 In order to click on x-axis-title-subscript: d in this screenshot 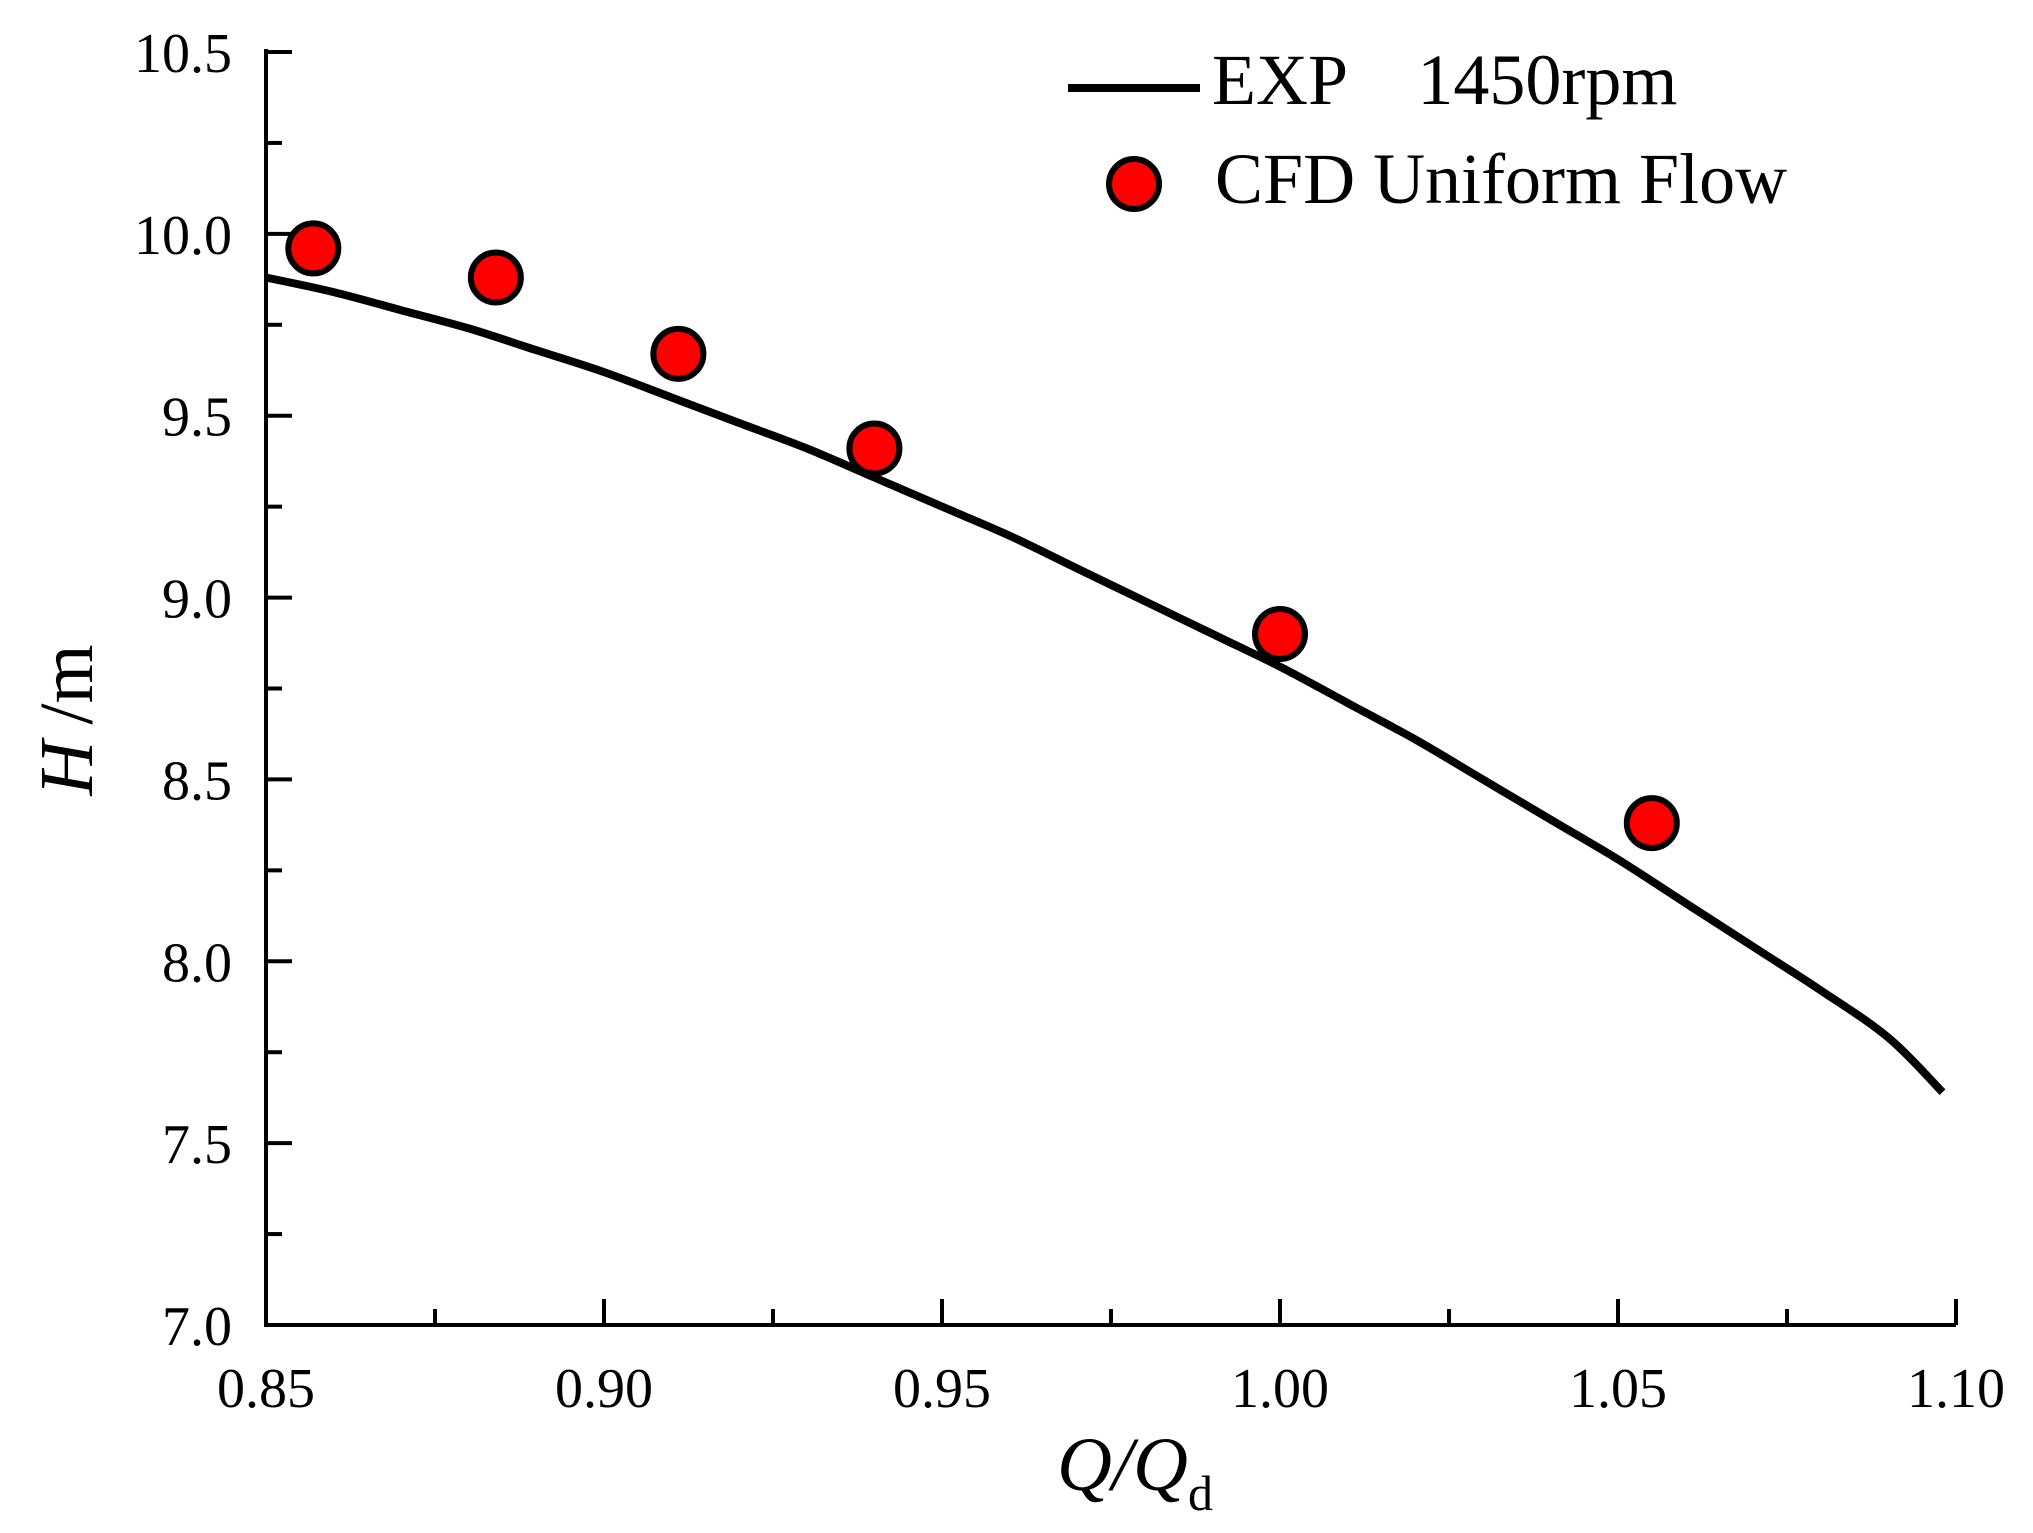, I will do `click(1200, 1493)`.